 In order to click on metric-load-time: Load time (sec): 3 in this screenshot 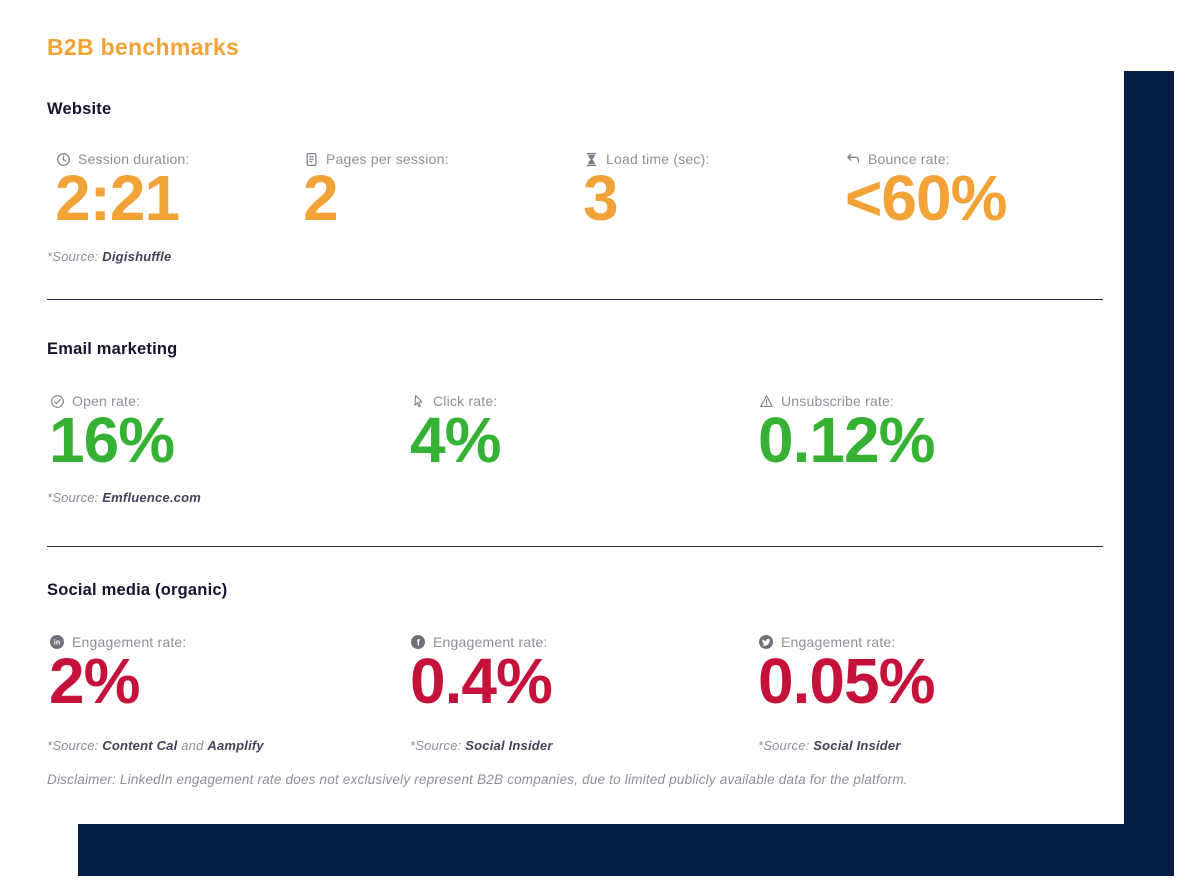, I will do `click(646, 190)`.